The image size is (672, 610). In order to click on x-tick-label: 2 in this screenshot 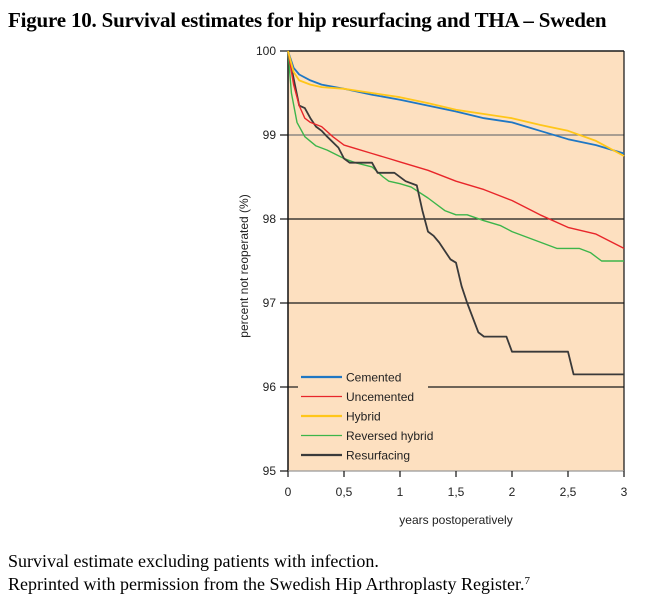, I will do `click(512, 492)`.